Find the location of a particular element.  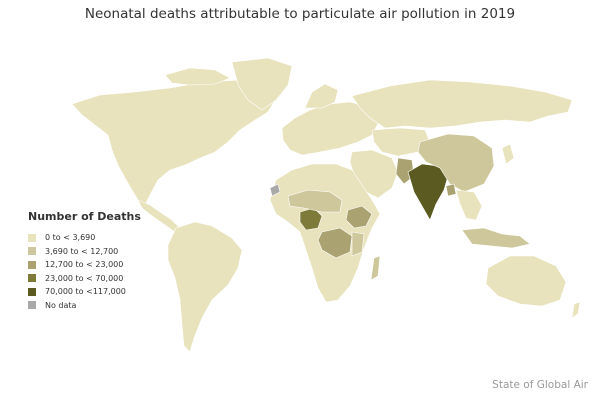

region-north-america is located at coordinates (173, 142).